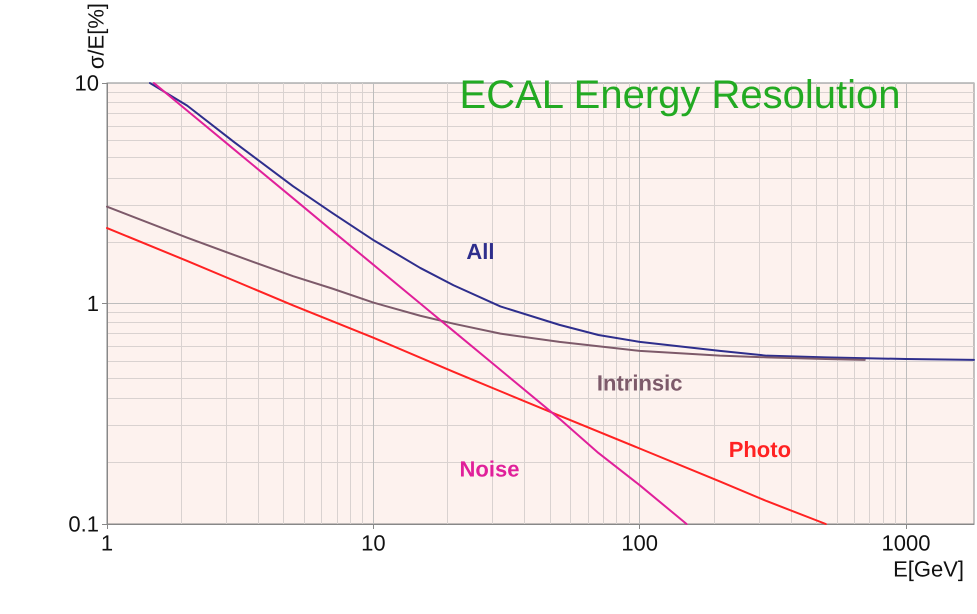 The height and width of the screenshot is (614, 977). What do you see at coordinates (83, 524) in the screenshot?
I see `y-tick-label: 0.1` at bounding box center [83, 524].